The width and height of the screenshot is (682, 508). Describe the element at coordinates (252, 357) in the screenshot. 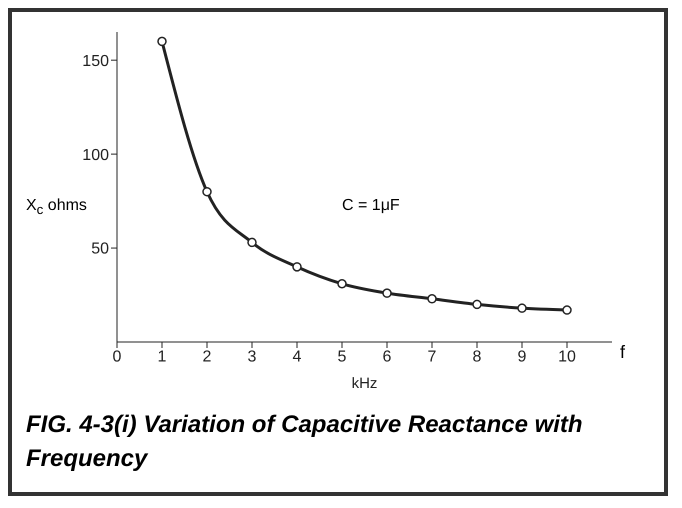

I see `x-tick-label: 3` at that location.